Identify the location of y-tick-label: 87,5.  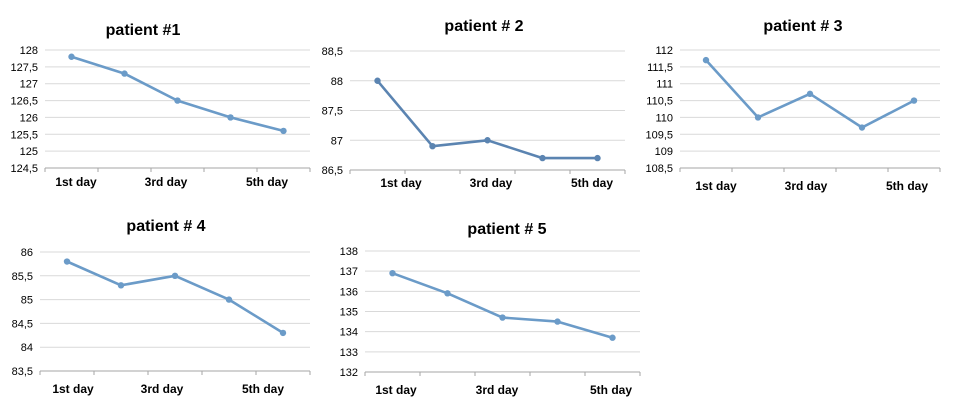
(332, 112).